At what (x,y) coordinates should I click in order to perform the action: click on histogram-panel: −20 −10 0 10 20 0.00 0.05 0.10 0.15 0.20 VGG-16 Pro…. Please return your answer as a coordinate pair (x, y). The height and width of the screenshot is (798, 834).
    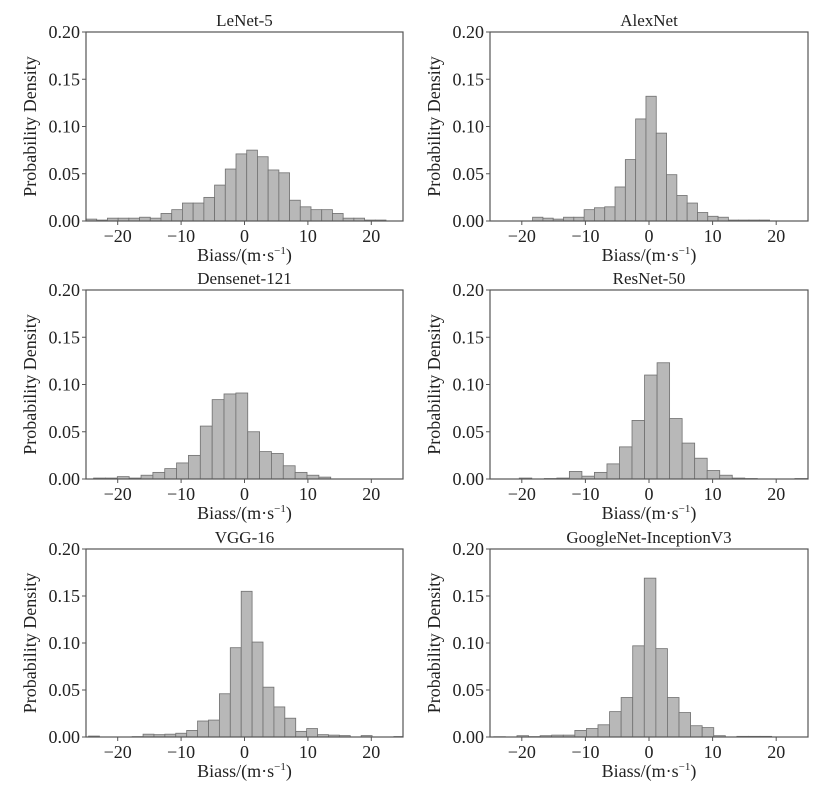
    Looking at the image, I should click on (212, 655).